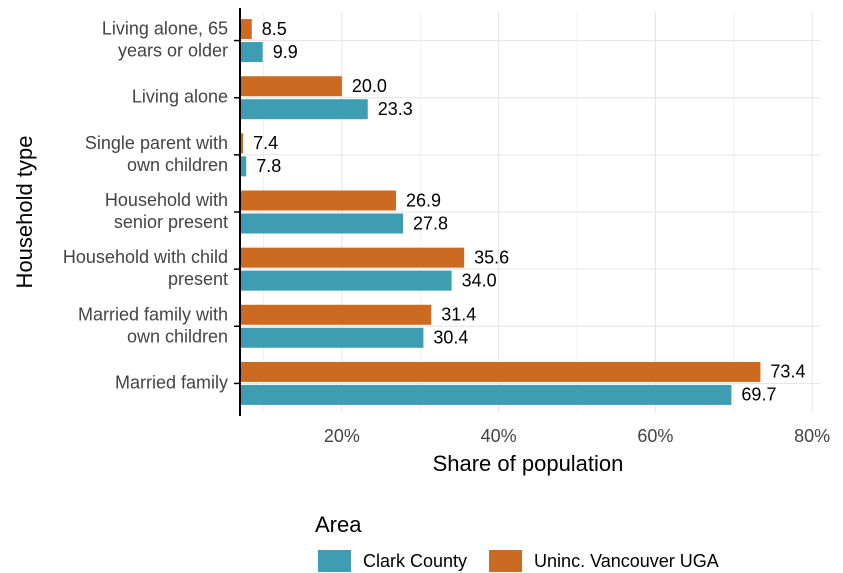  I want to click on x-tick-label: 20%, so click(342, 436).